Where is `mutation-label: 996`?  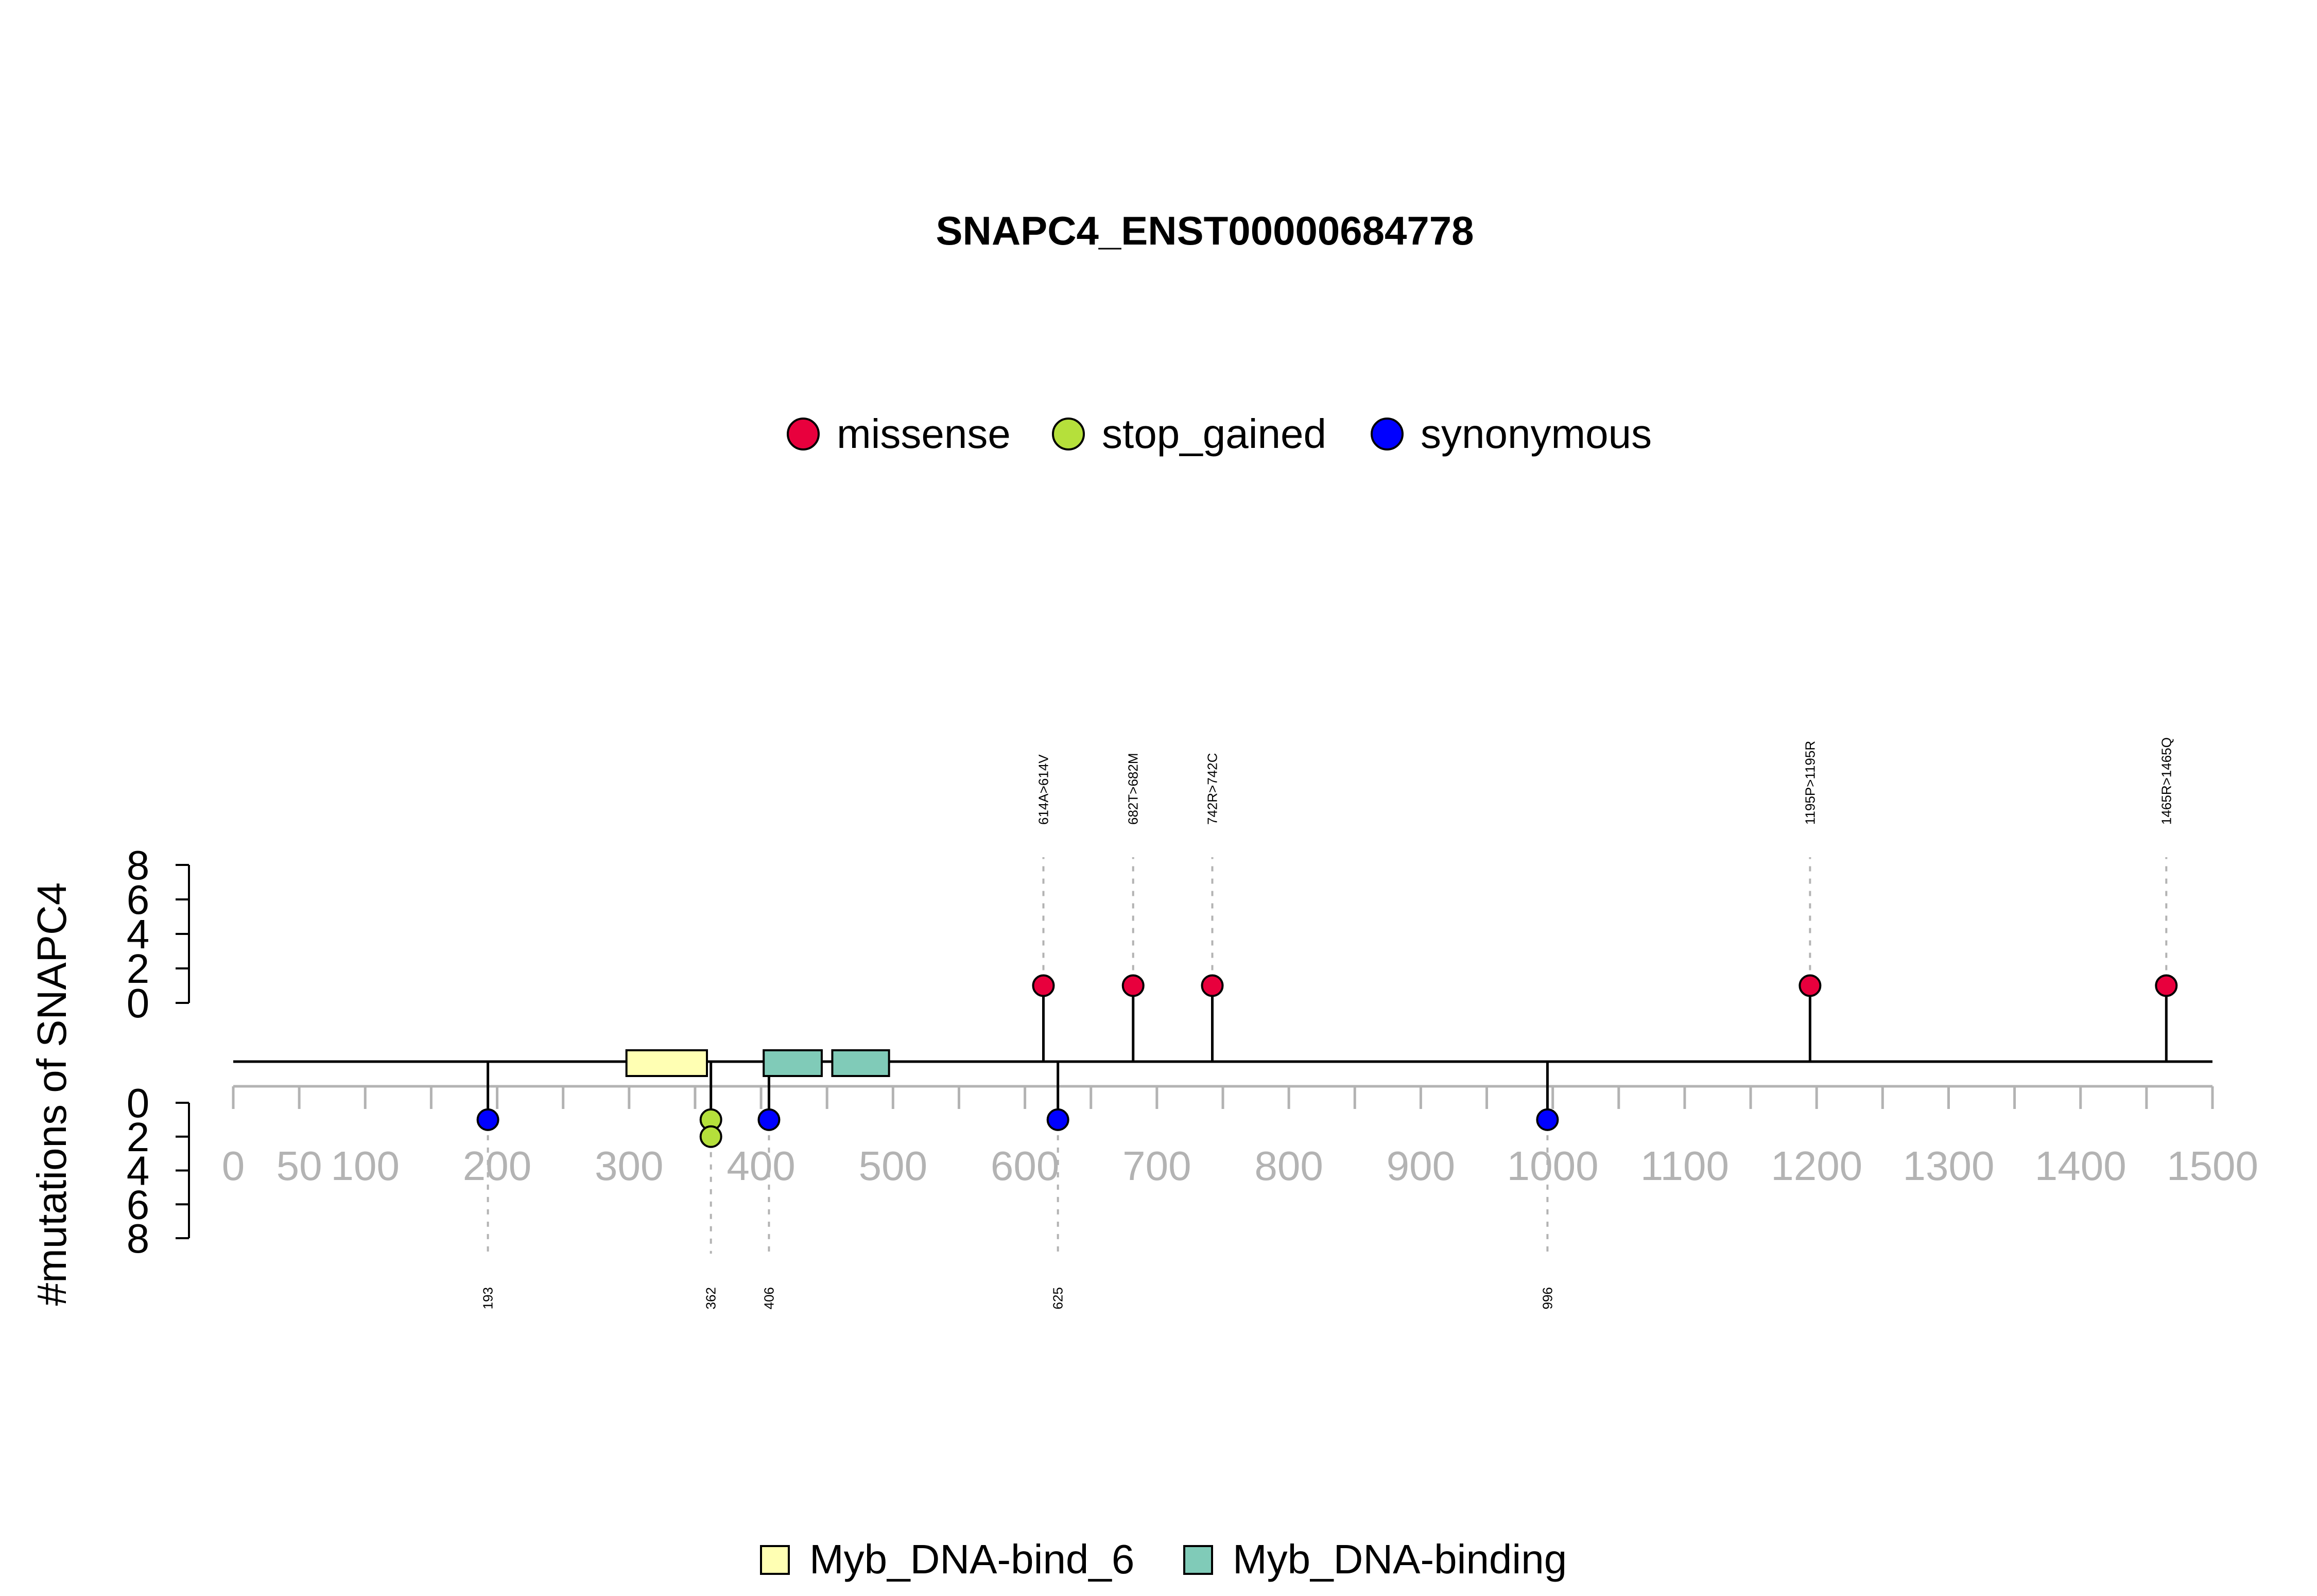 mutation-label: 996 is located at coordinates (1547, 1298).